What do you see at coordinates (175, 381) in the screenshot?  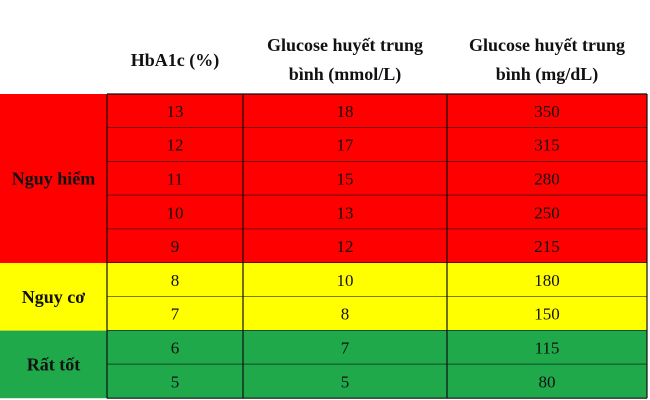 I see `cell-hba1c: 5` at bounding box center [175, 381].